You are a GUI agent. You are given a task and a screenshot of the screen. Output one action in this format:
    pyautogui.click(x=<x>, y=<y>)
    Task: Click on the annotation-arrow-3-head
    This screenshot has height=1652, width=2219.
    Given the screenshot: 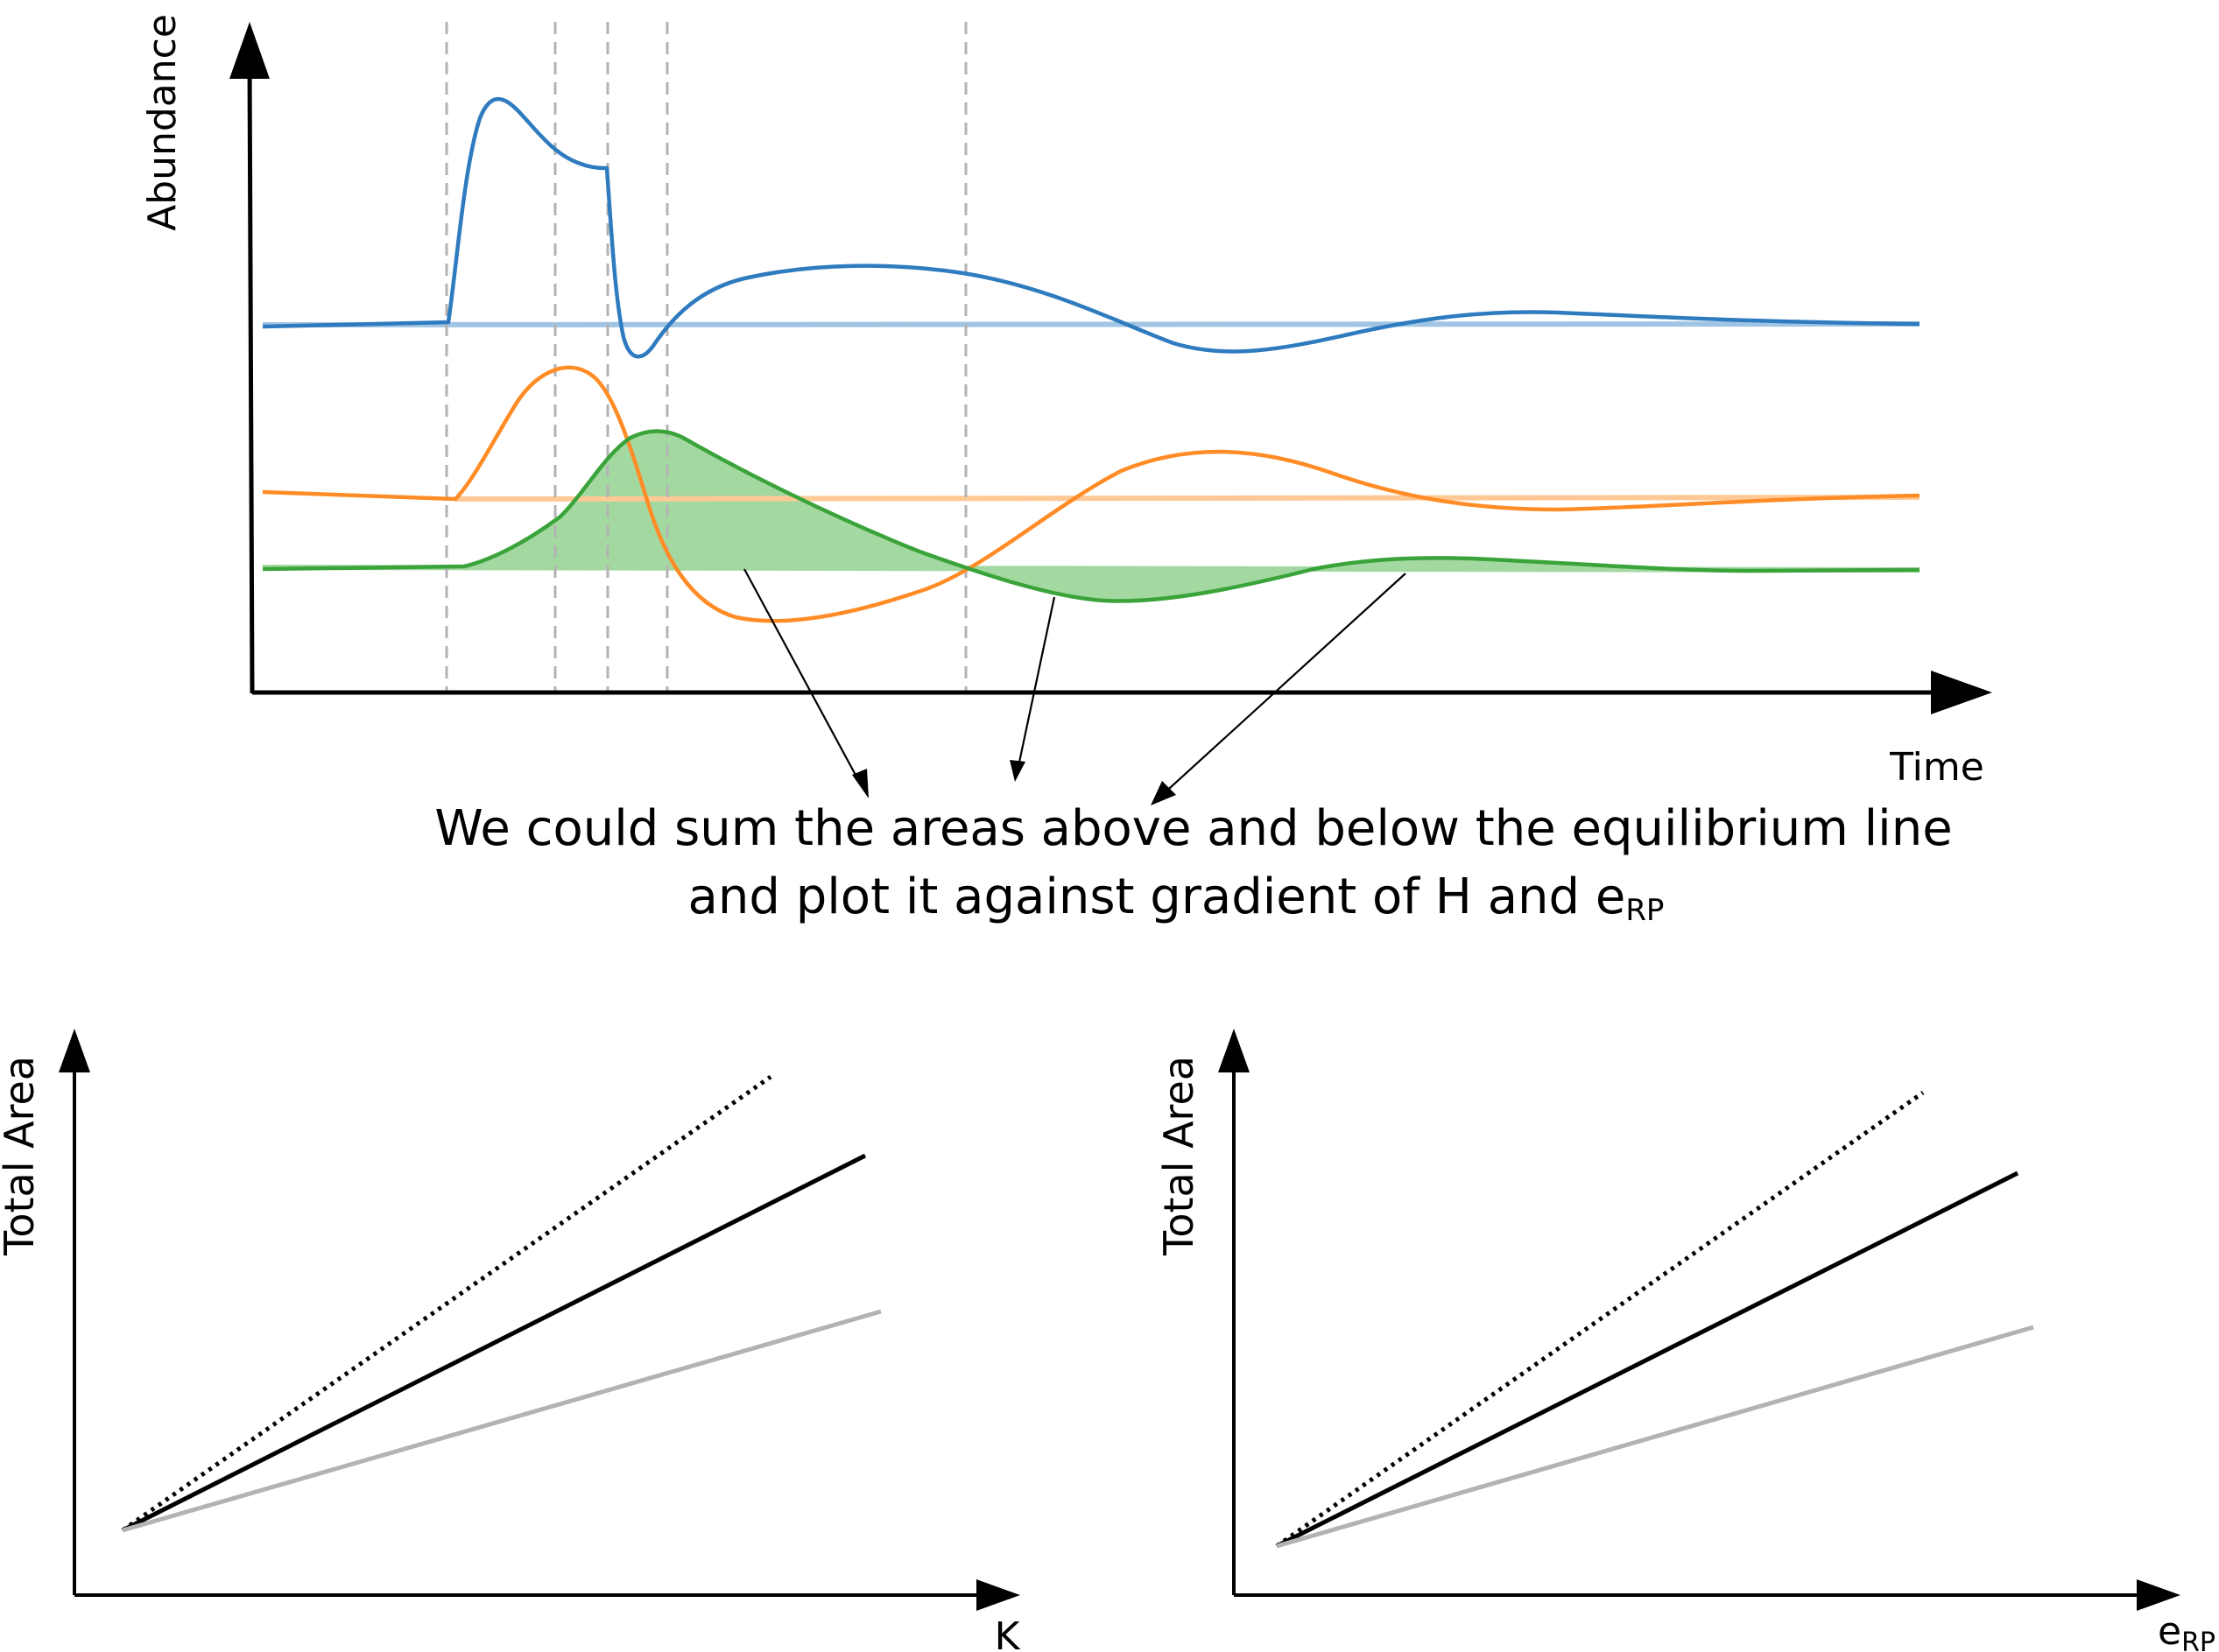 What is the action you would take?
    pyautogui.click(x=1163, y=793)
    